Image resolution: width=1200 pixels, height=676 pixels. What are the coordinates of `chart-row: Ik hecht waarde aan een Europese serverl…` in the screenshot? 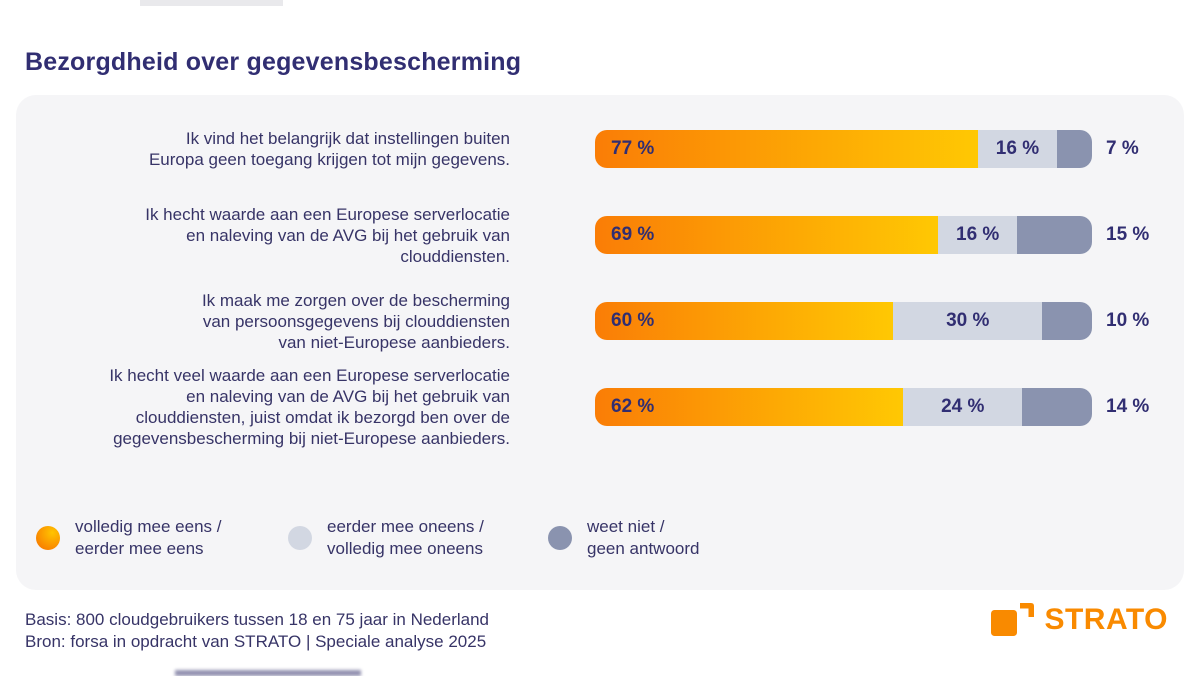 It's located at (600, 235).